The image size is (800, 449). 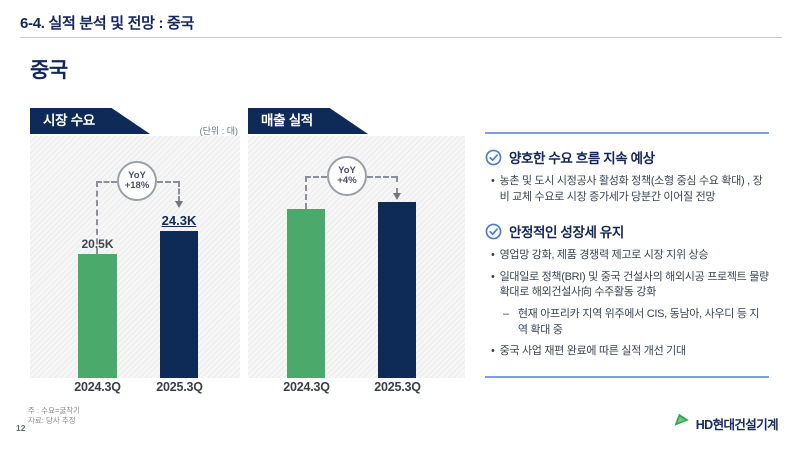 I want to click on bar-column-2025: 24.3K, so click(x=179, y=295).